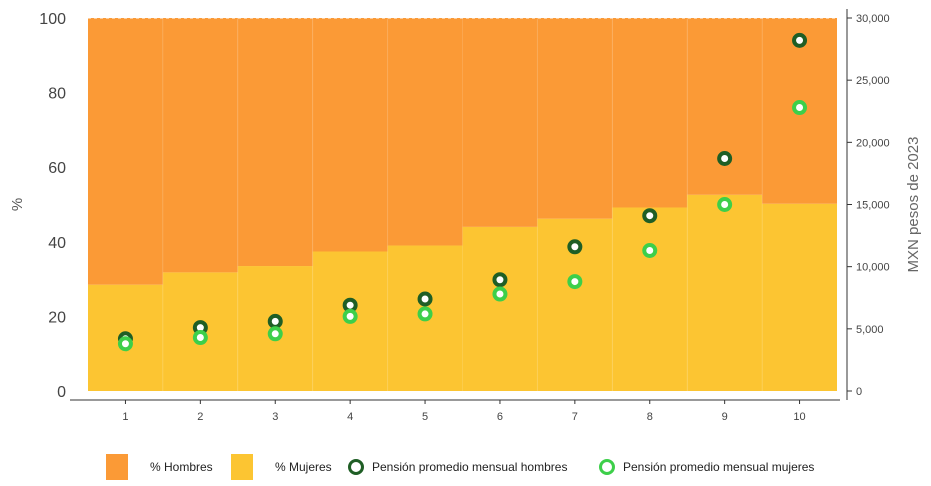  Describe the element at coordinates (500, 417) in the screenshot. I see `x-tick-label: 6` at that location.